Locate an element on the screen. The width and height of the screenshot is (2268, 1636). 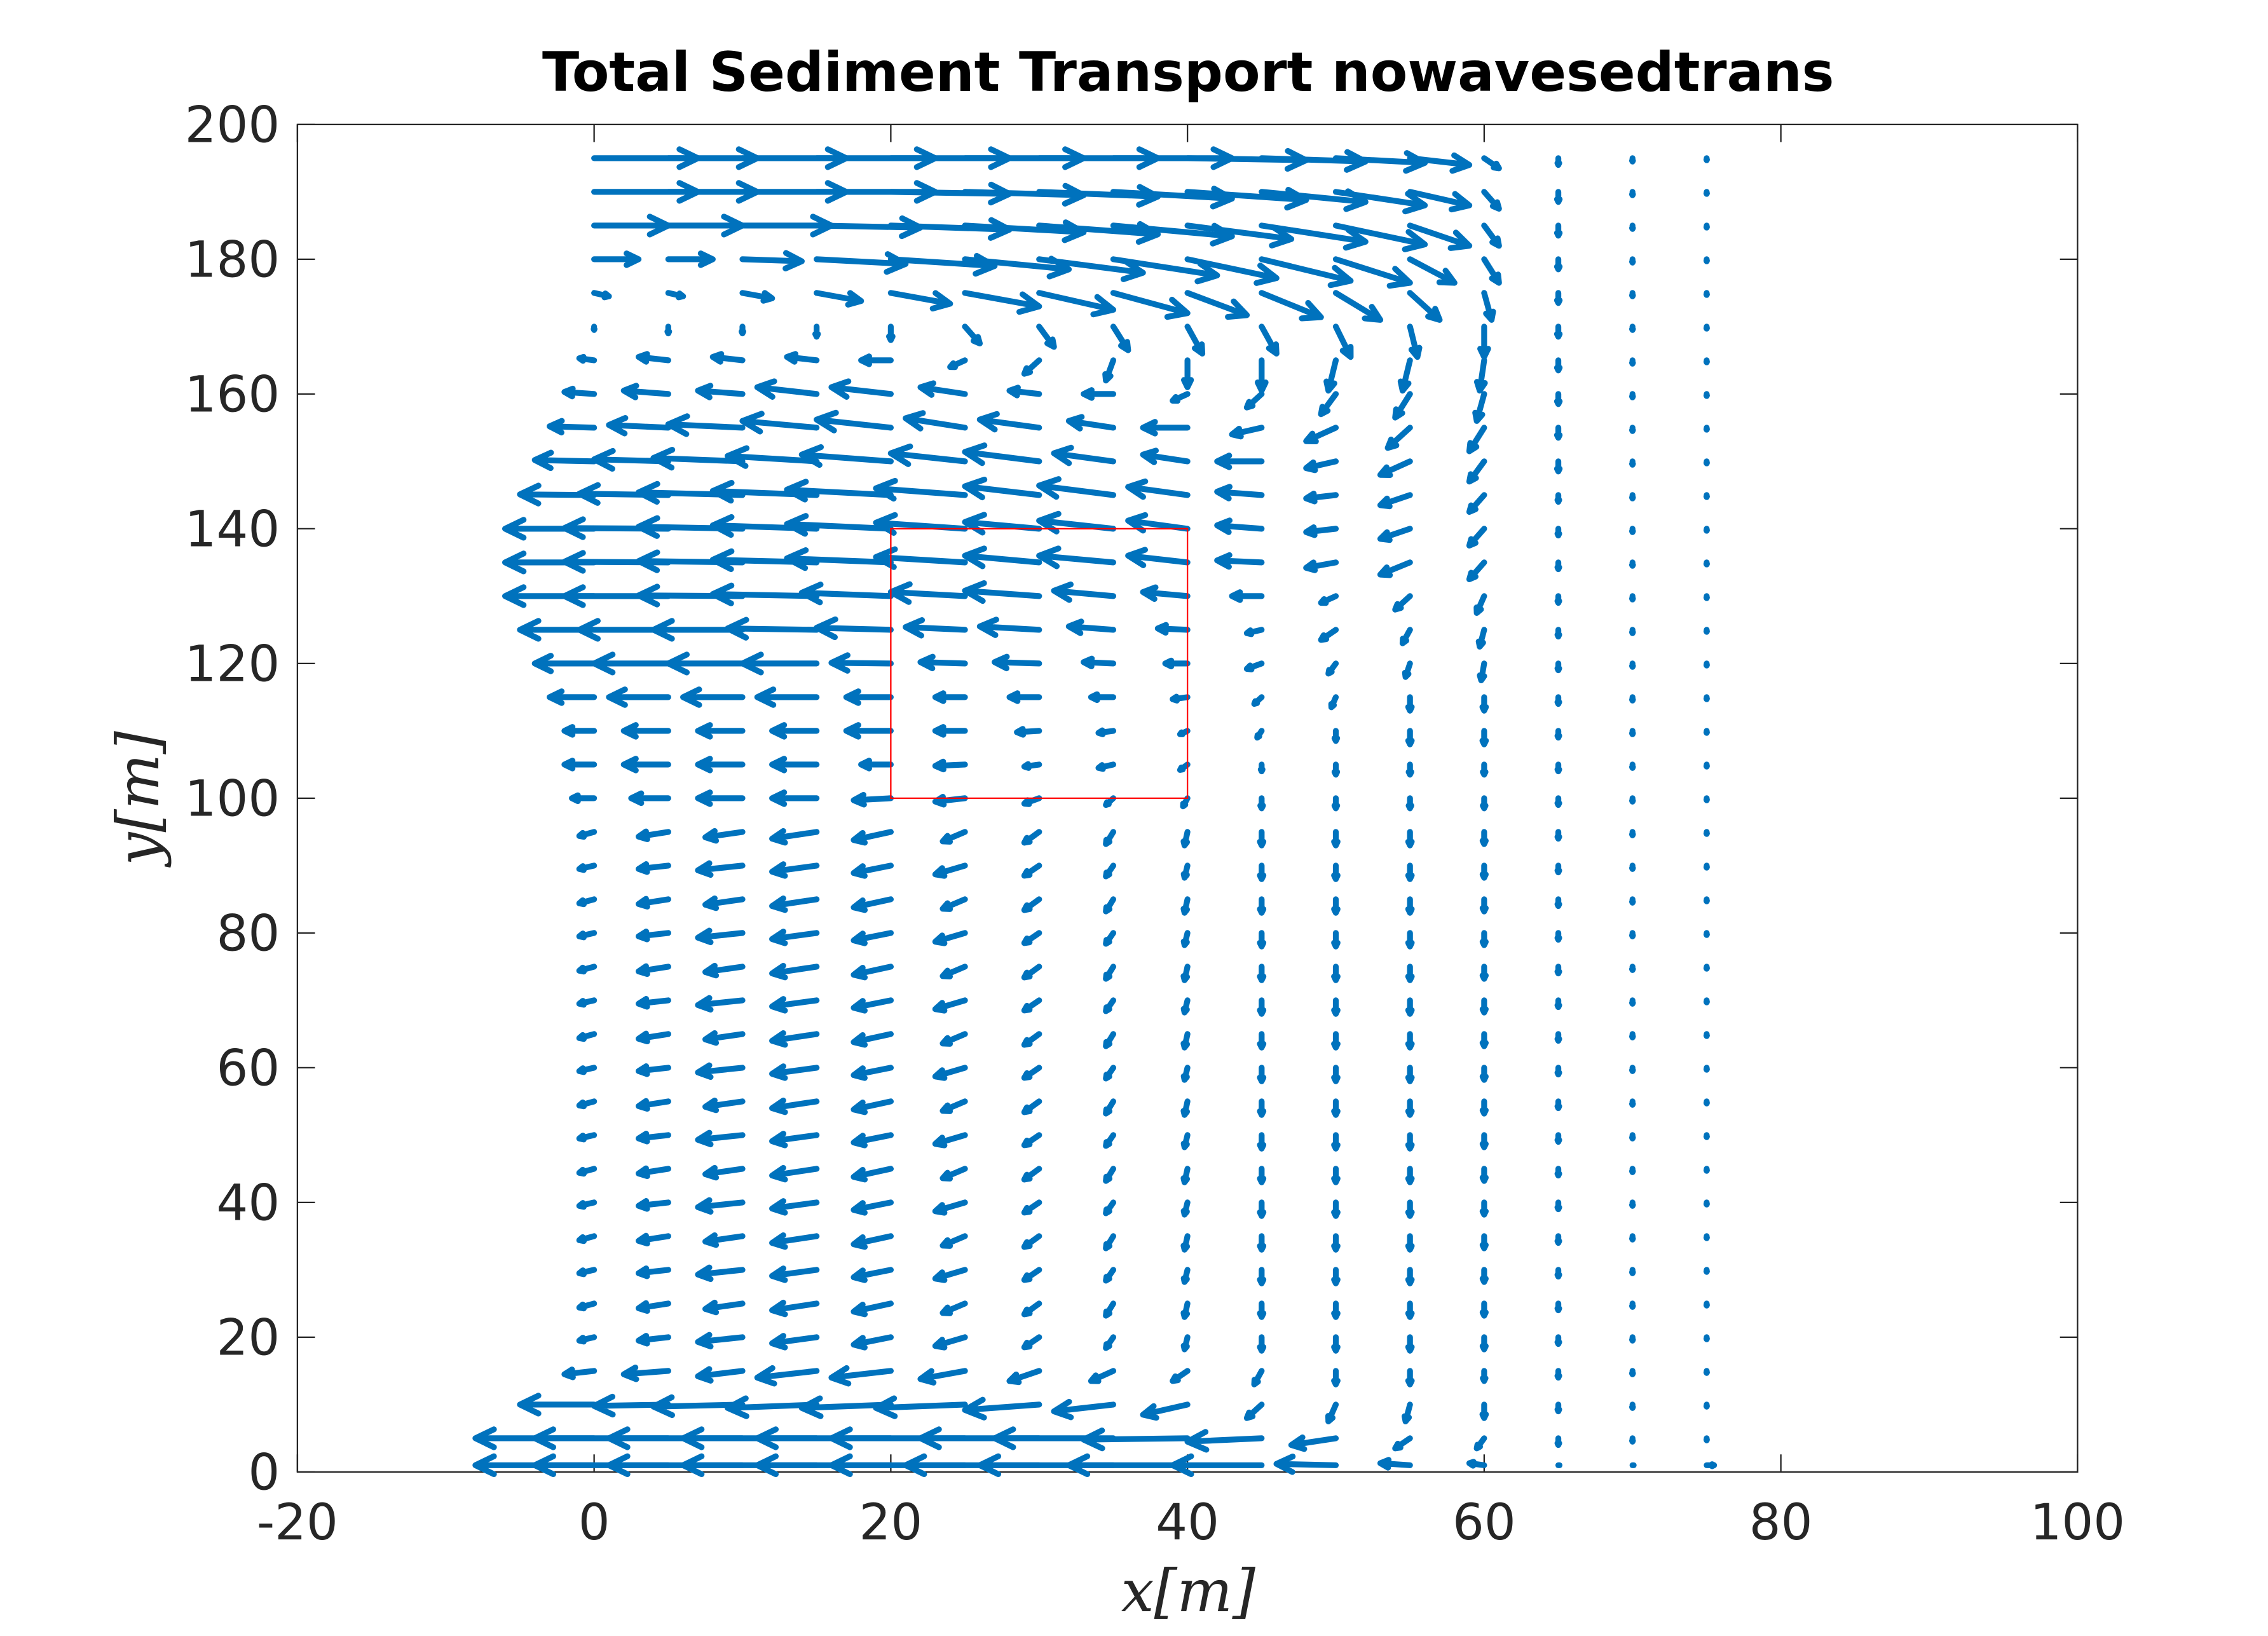
y-tick-label: 60 is located at coordinates (248, 1069).